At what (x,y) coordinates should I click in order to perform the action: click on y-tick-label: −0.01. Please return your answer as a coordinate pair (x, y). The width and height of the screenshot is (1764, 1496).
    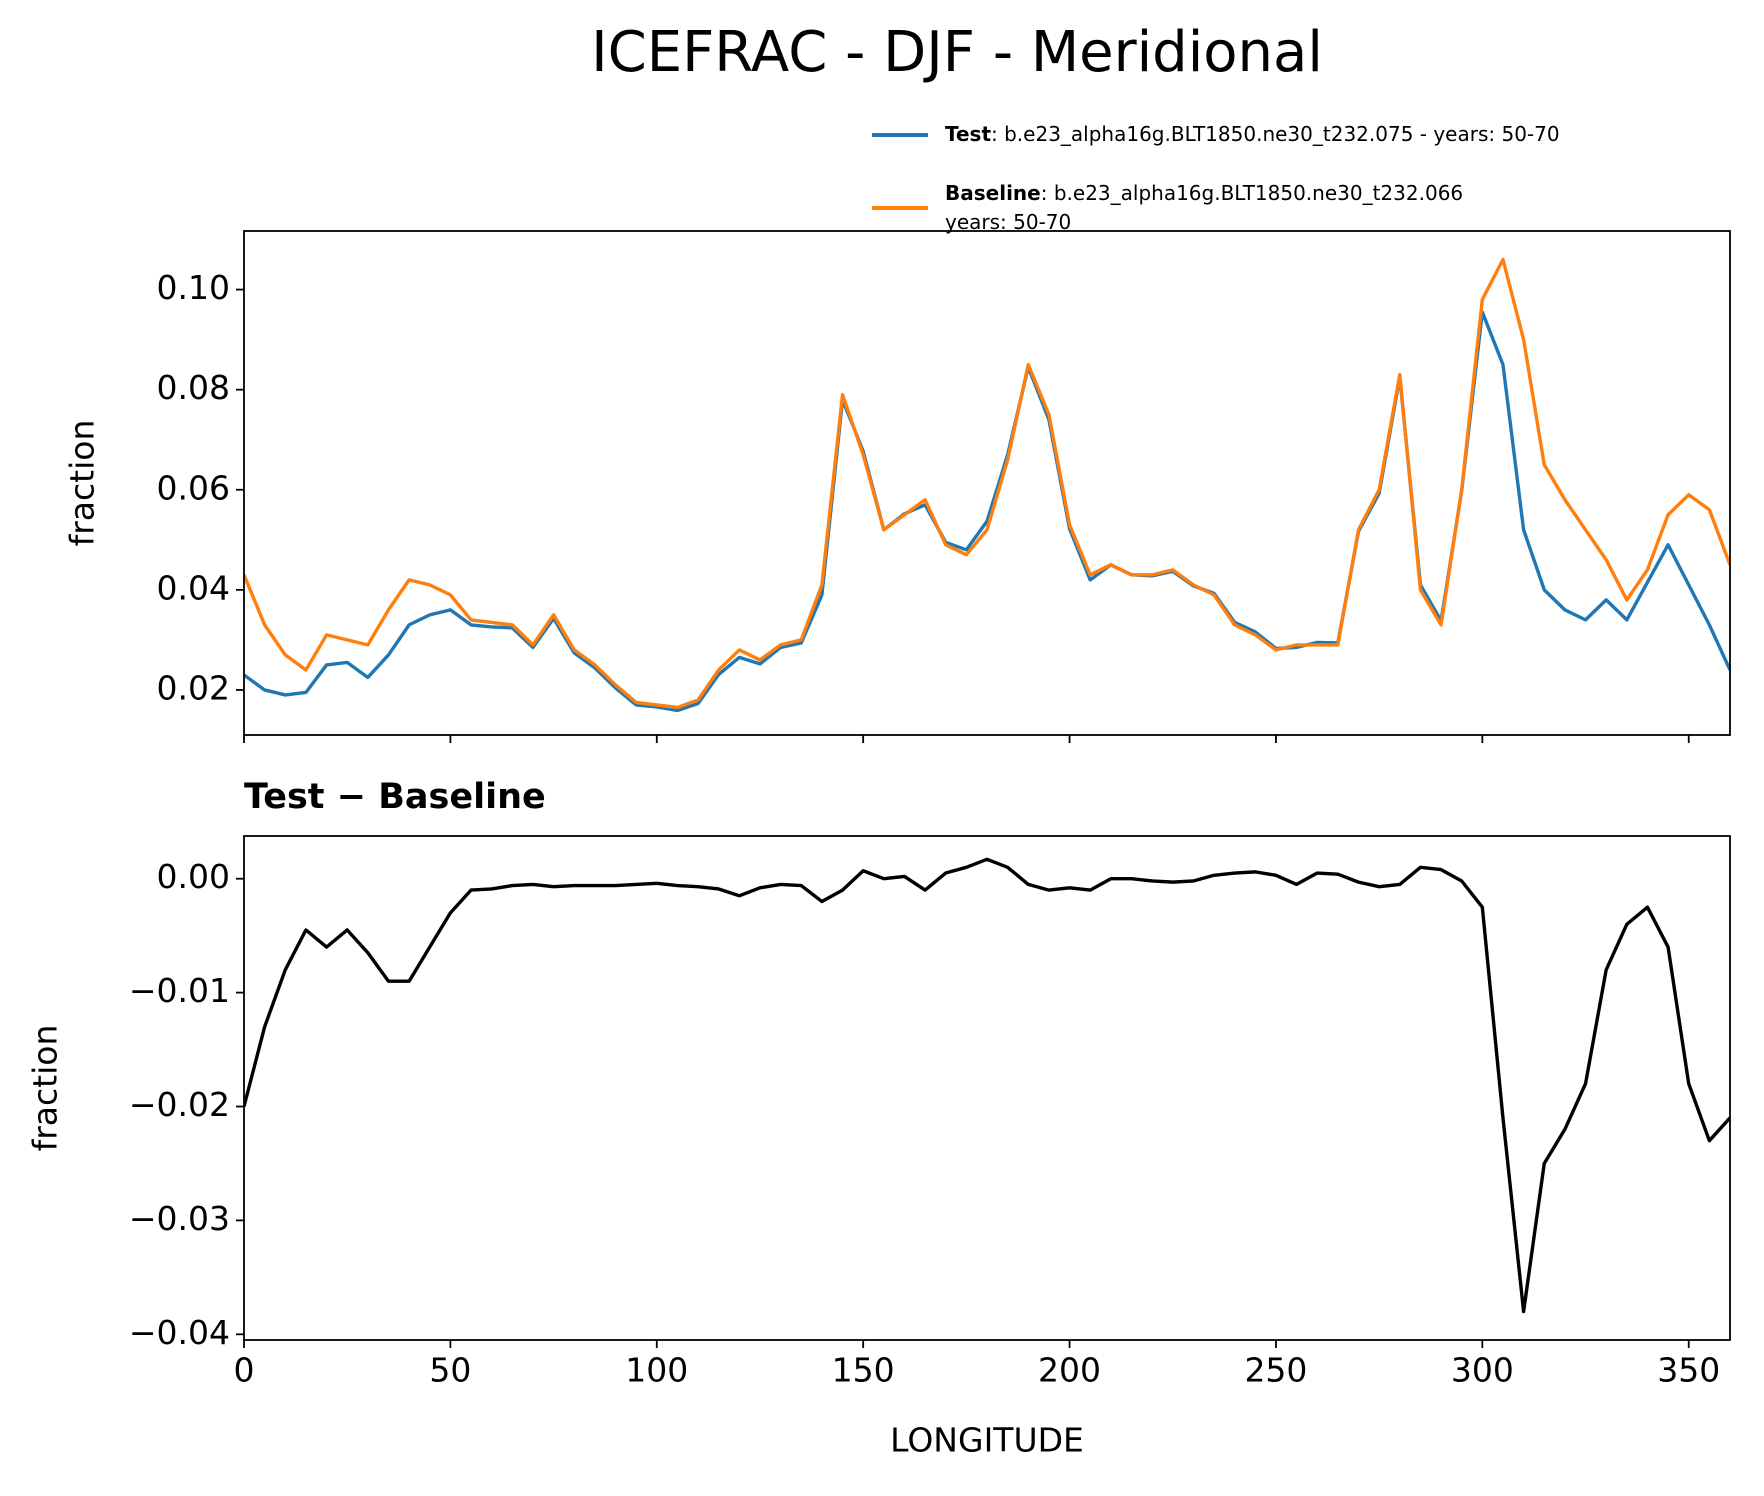
    Looking at the image, I should click on (179, 990).